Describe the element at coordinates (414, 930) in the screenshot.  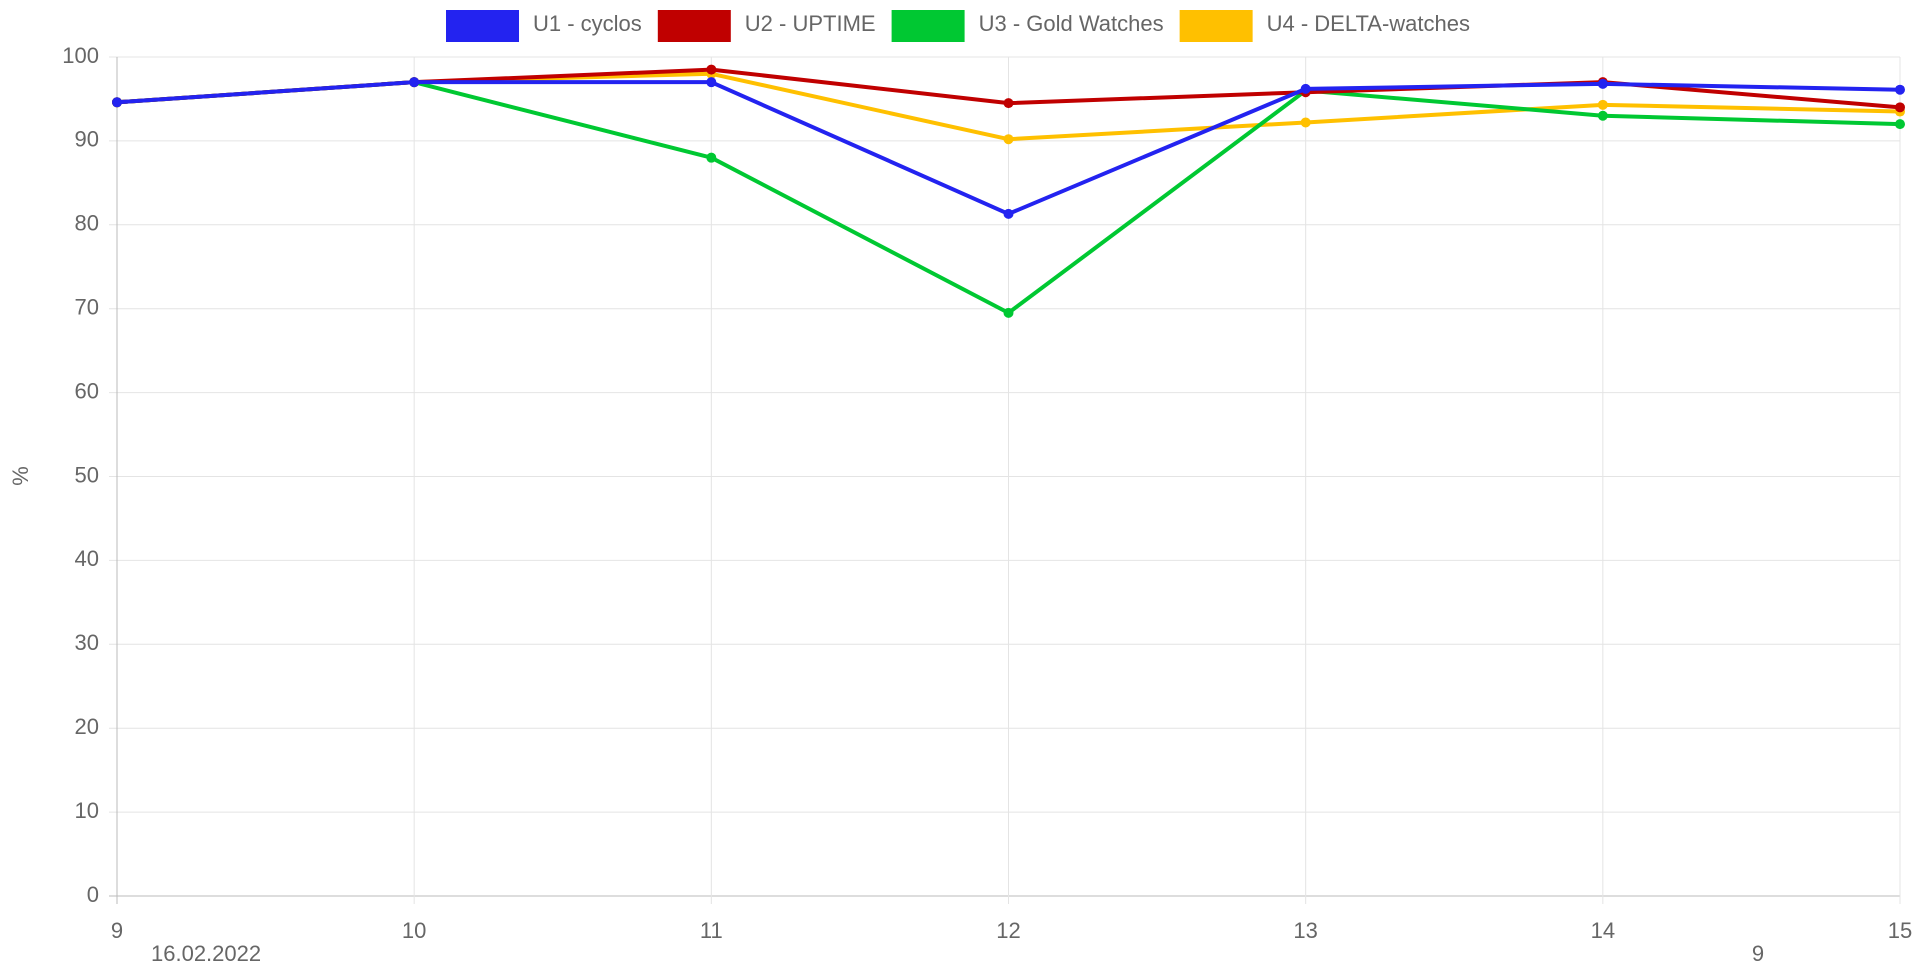
I see `x-tick-label: 10` at that location.